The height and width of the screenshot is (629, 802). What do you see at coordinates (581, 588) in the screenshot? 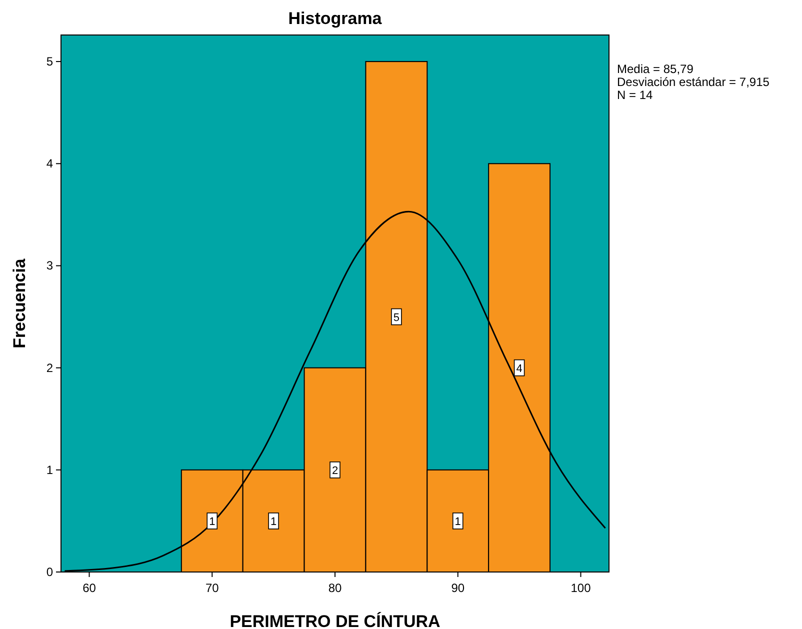
I see `x-tick-label: 100` at bounding box center [581, 588].